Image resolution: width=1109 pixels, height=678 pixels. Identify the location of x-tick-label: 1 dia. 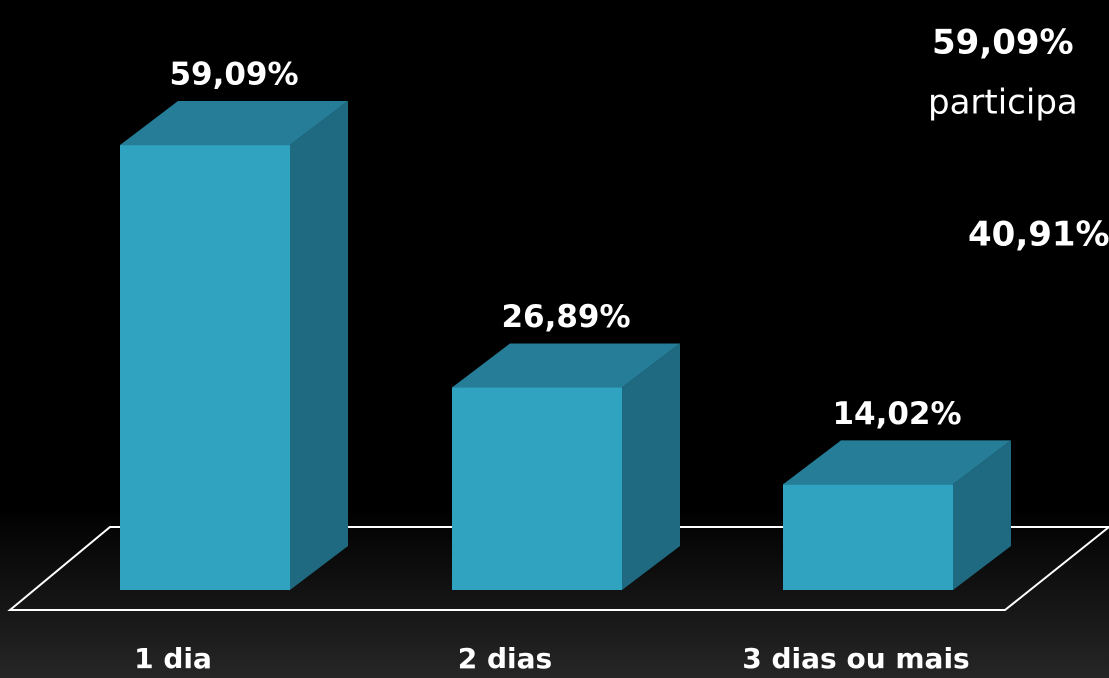
(173, 658).